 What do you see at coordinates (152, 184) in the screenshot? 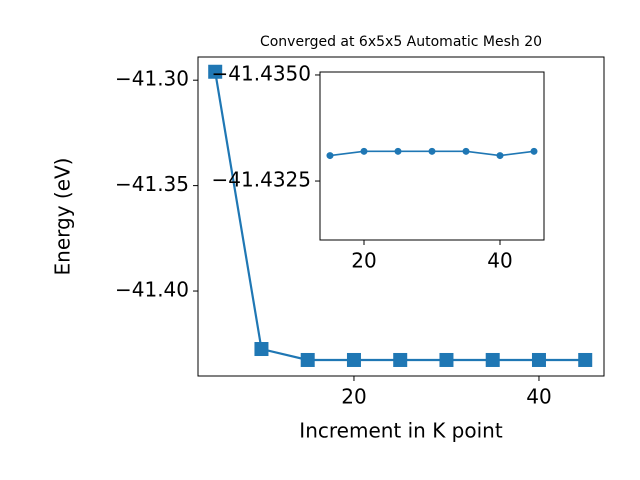
I see `y-tick-label: −41.35` at bounding box center [152, 184].